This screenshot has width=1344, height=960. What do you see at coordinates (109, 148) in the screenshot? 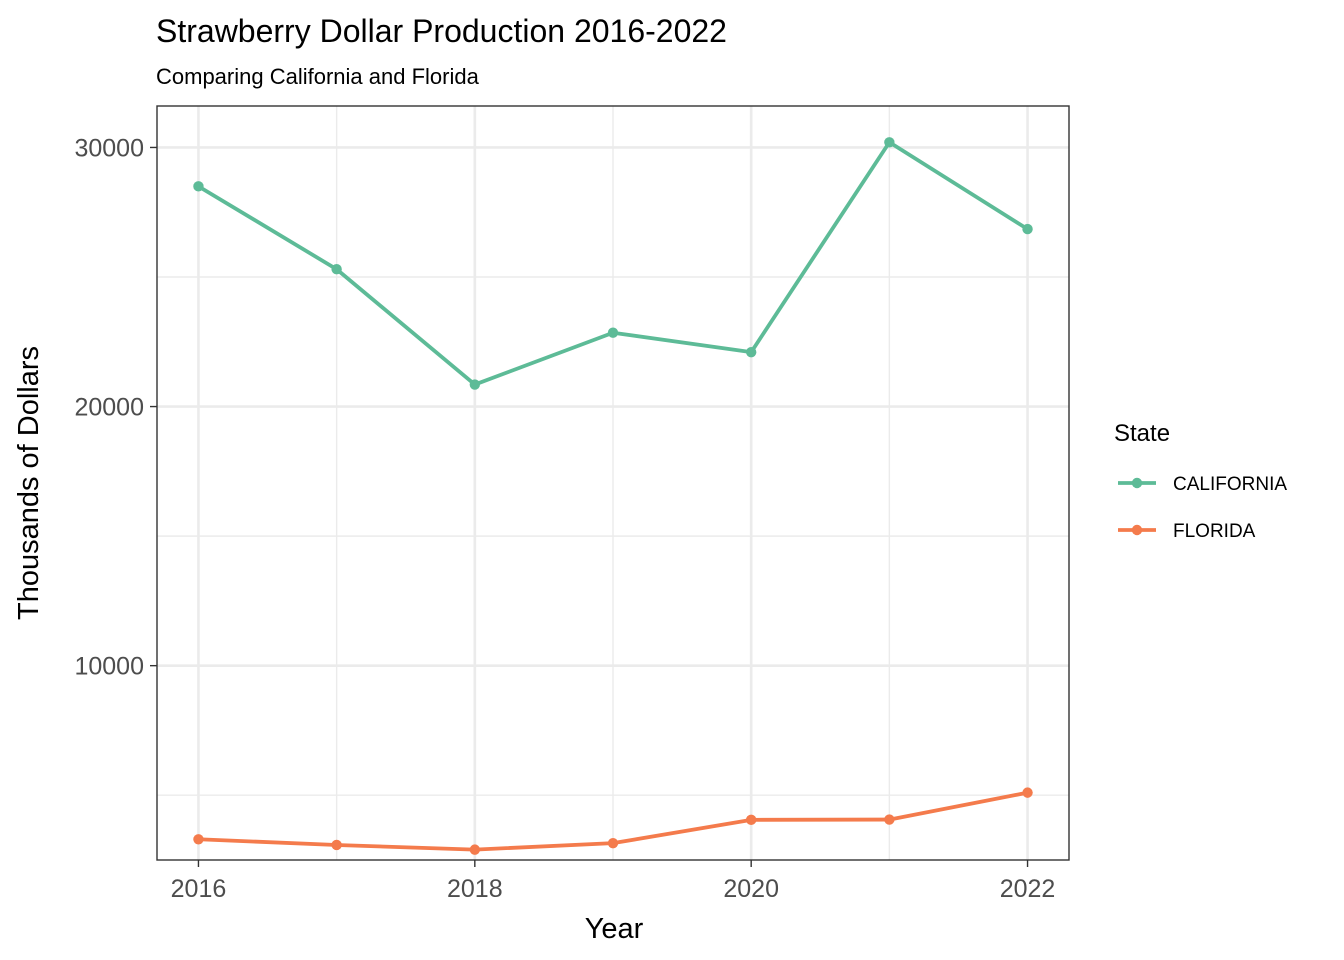
I see `y-tick-label: 30000` at bounding box center [109, 148].